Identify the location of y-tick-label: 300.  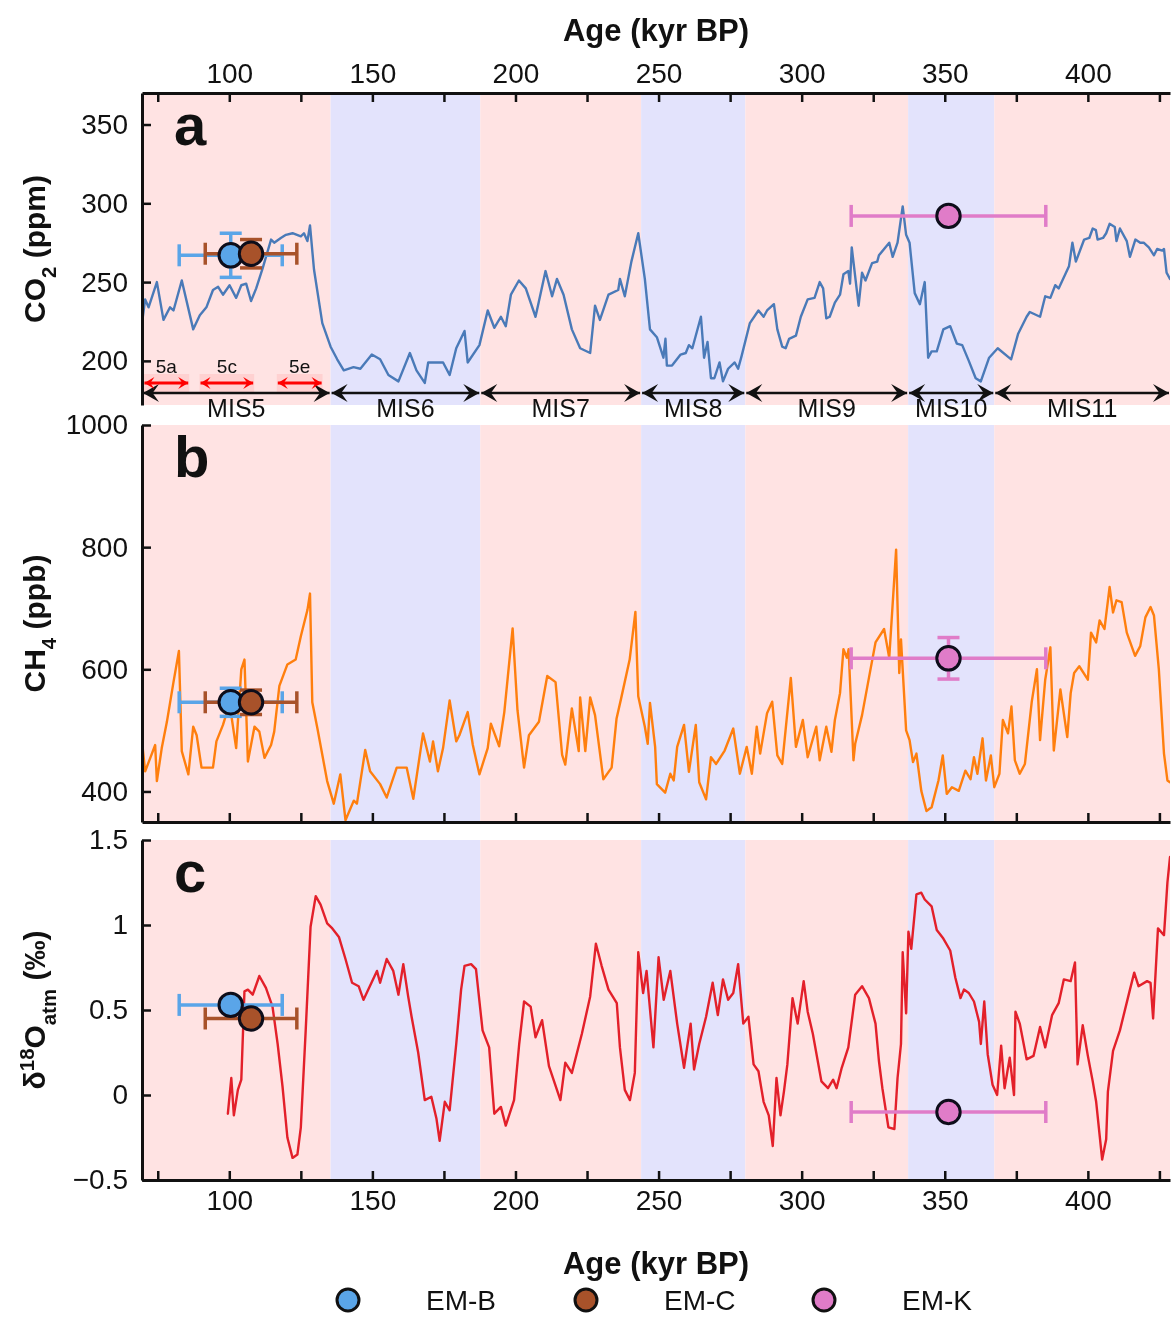
(104, 203).